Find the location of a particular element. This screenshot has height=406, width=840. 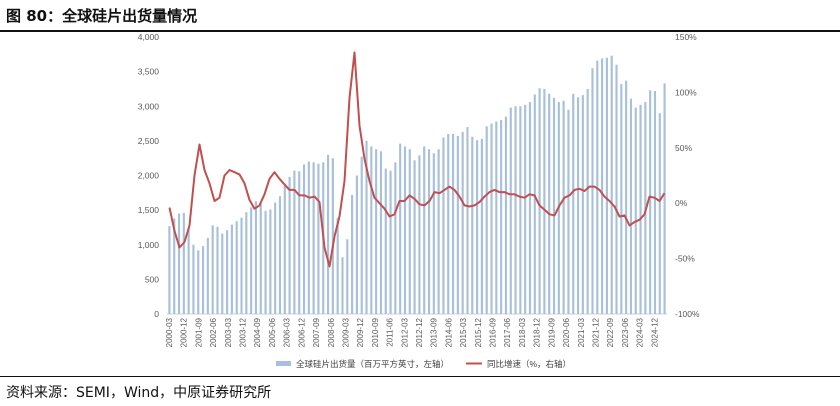

x-axis-tick-label: 2018-12 is located at coordinates (537, 332).